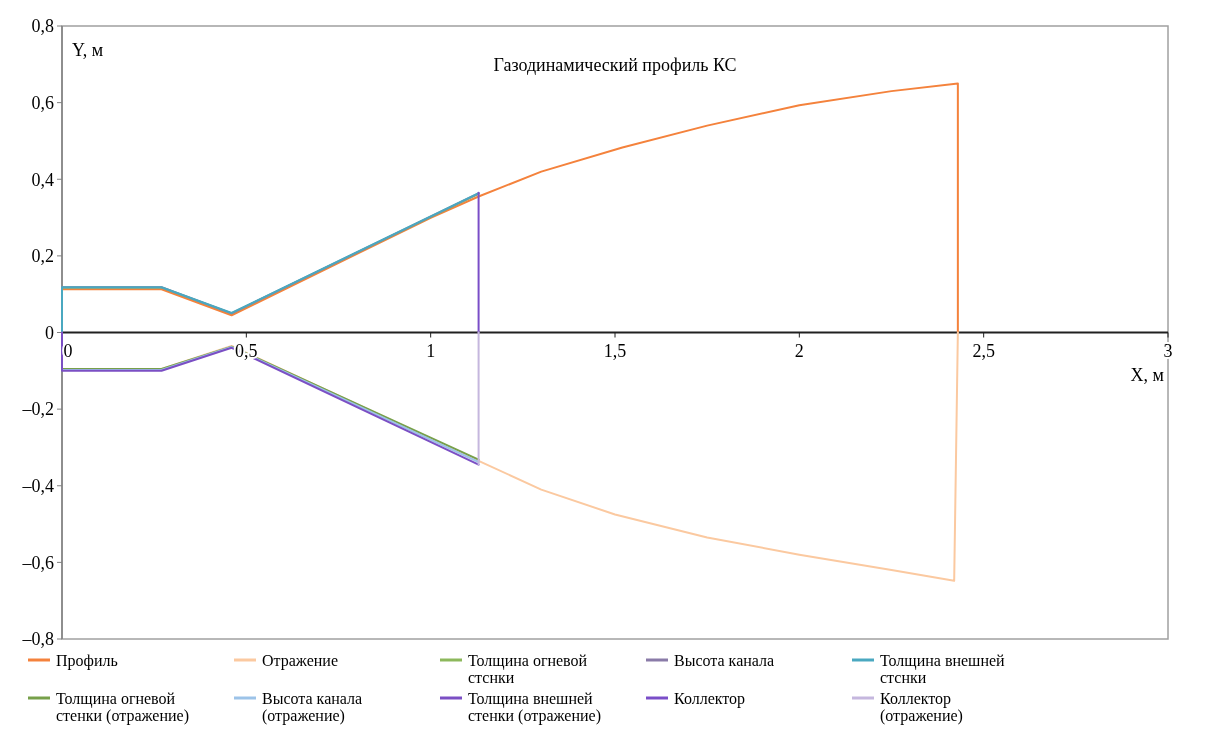  Describe the element at coordinates (983, 350) in the screenshot. I see `x-tick-label: 2,5` at that location.